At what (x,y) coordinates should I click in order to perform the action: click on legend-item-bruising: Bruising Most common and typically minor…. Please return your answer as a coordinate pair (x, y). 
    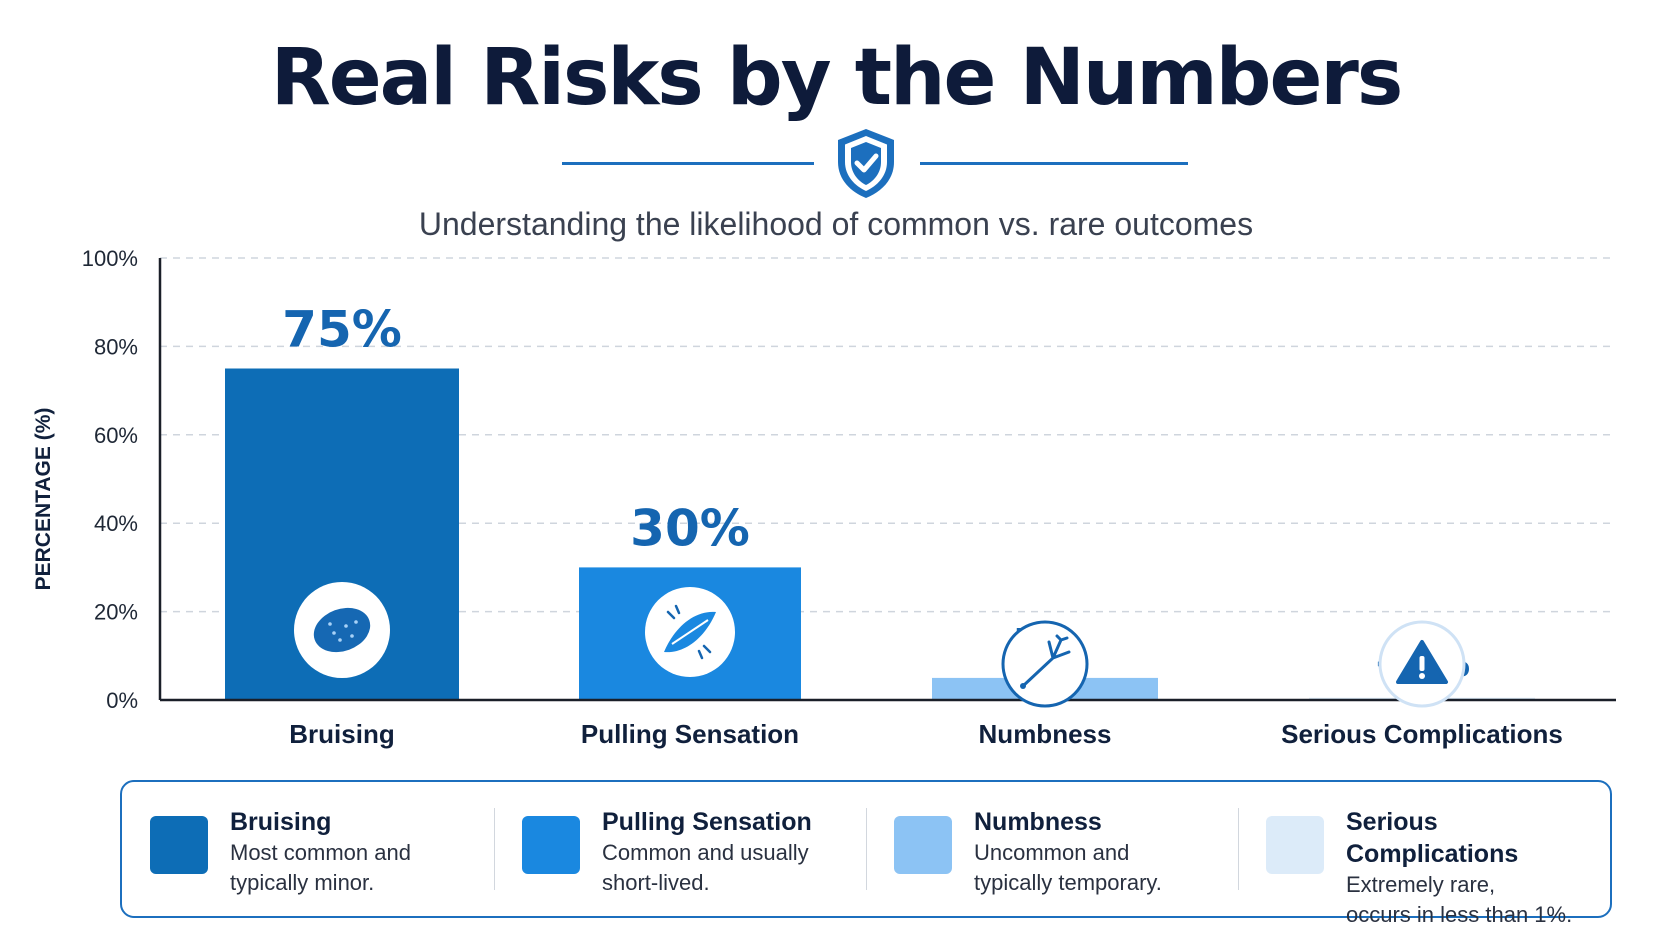
    Looking at the image, I should click on (308, 849).